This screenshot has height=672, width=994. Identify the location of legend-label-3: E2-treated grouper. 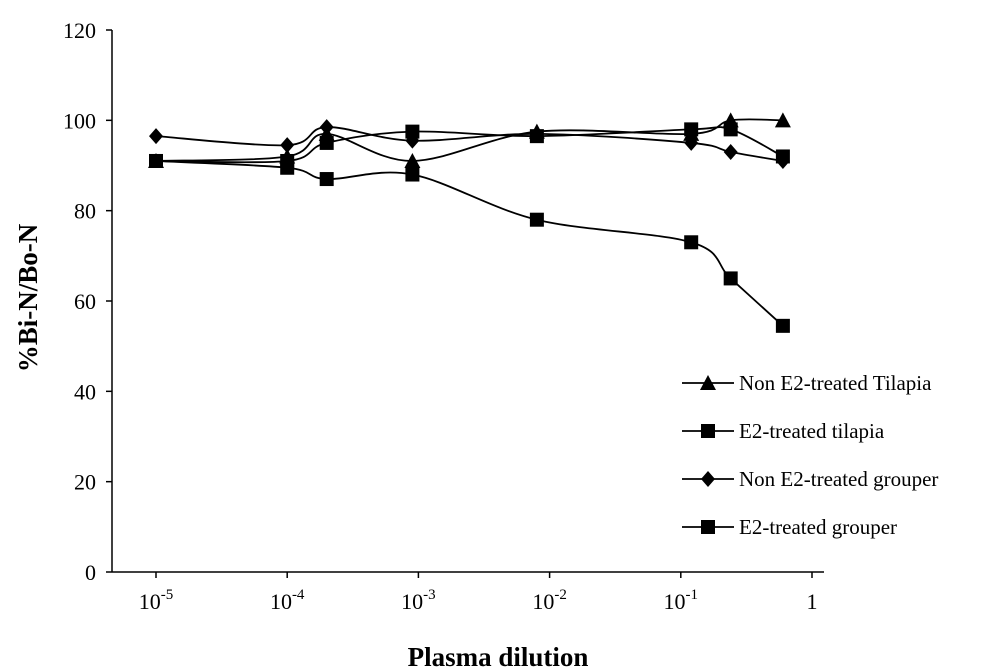
(818, 527).